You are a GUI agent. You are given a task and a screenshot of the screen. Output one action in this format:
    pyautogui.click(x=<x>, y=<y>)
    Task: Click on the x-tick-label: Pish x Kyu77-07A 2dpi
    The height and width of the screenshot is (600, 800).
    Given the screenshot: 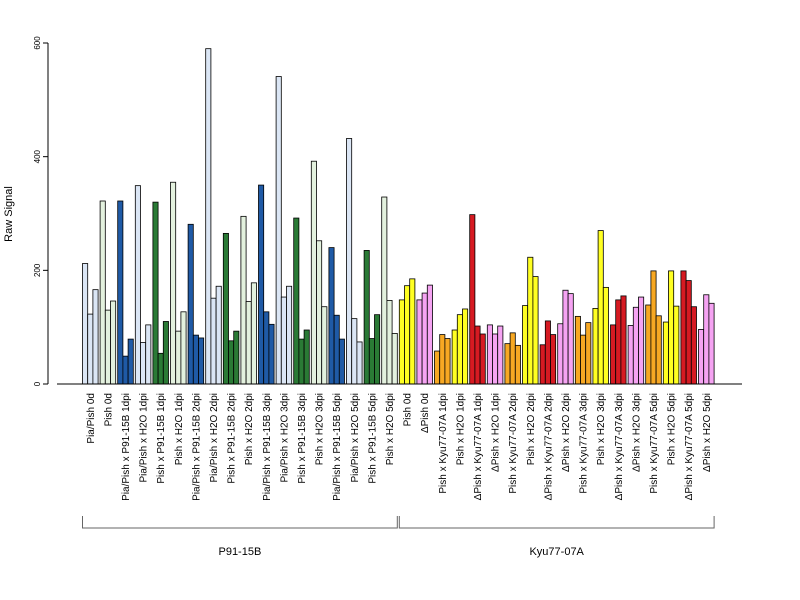 What is the action you would take?
    pyautogui.click(x=513, y=443)
    